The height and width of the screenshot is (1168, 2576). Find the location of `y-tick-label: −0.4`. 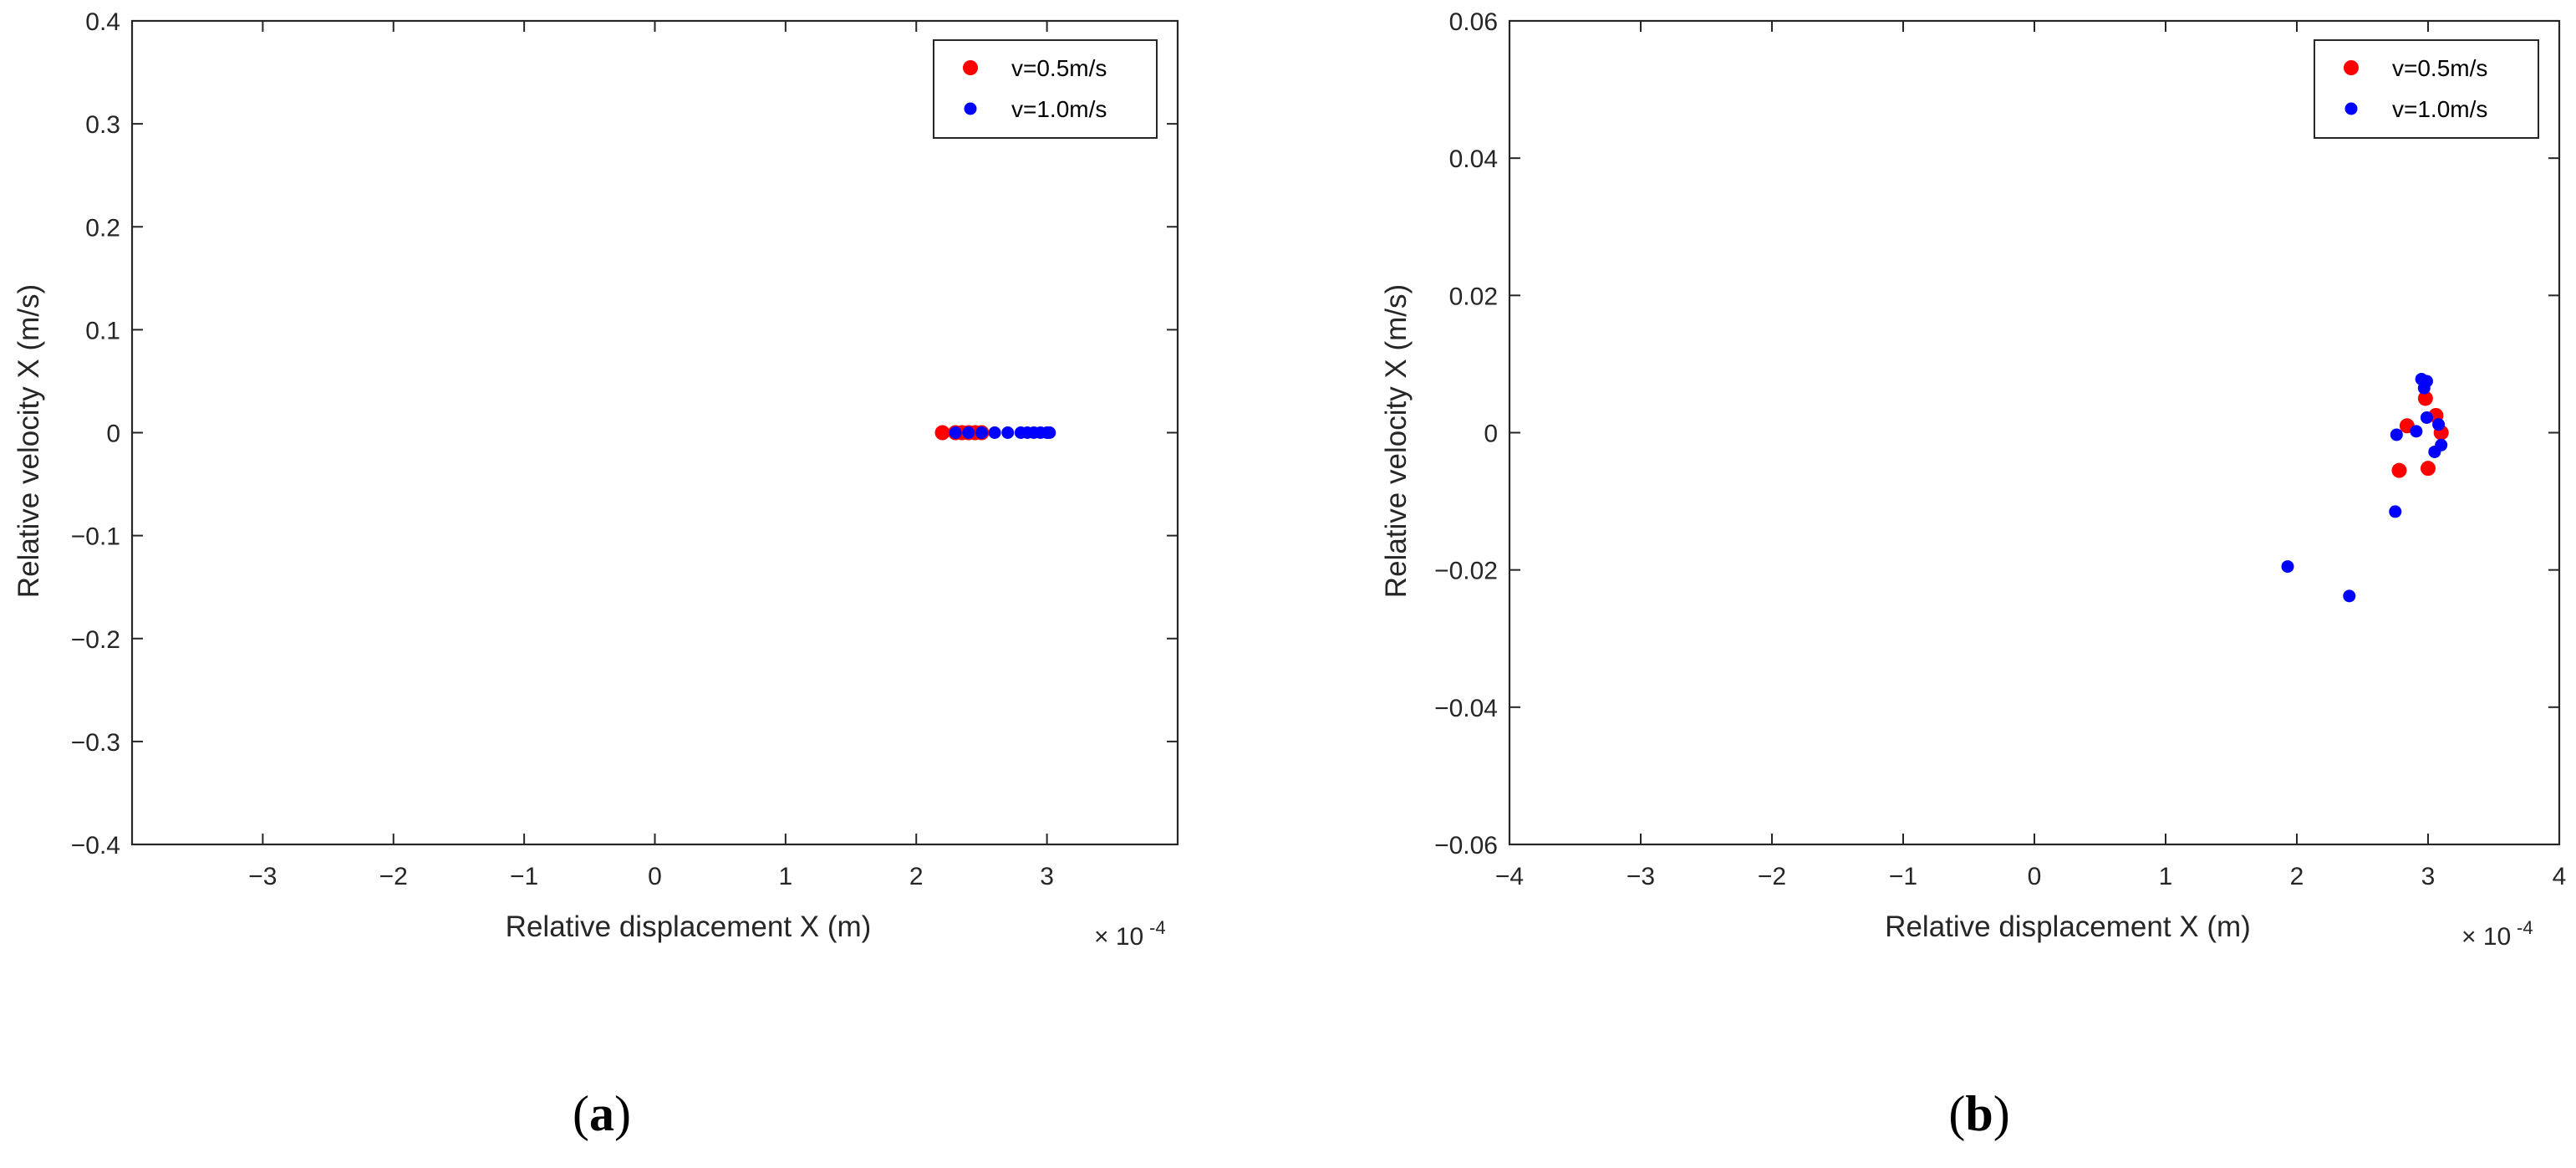

y-tick-label: −0.4 is located at coordinates (95, 845).